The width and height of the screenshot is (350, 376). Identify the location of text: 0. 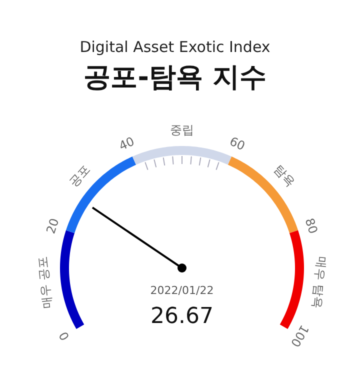
(64, 336).